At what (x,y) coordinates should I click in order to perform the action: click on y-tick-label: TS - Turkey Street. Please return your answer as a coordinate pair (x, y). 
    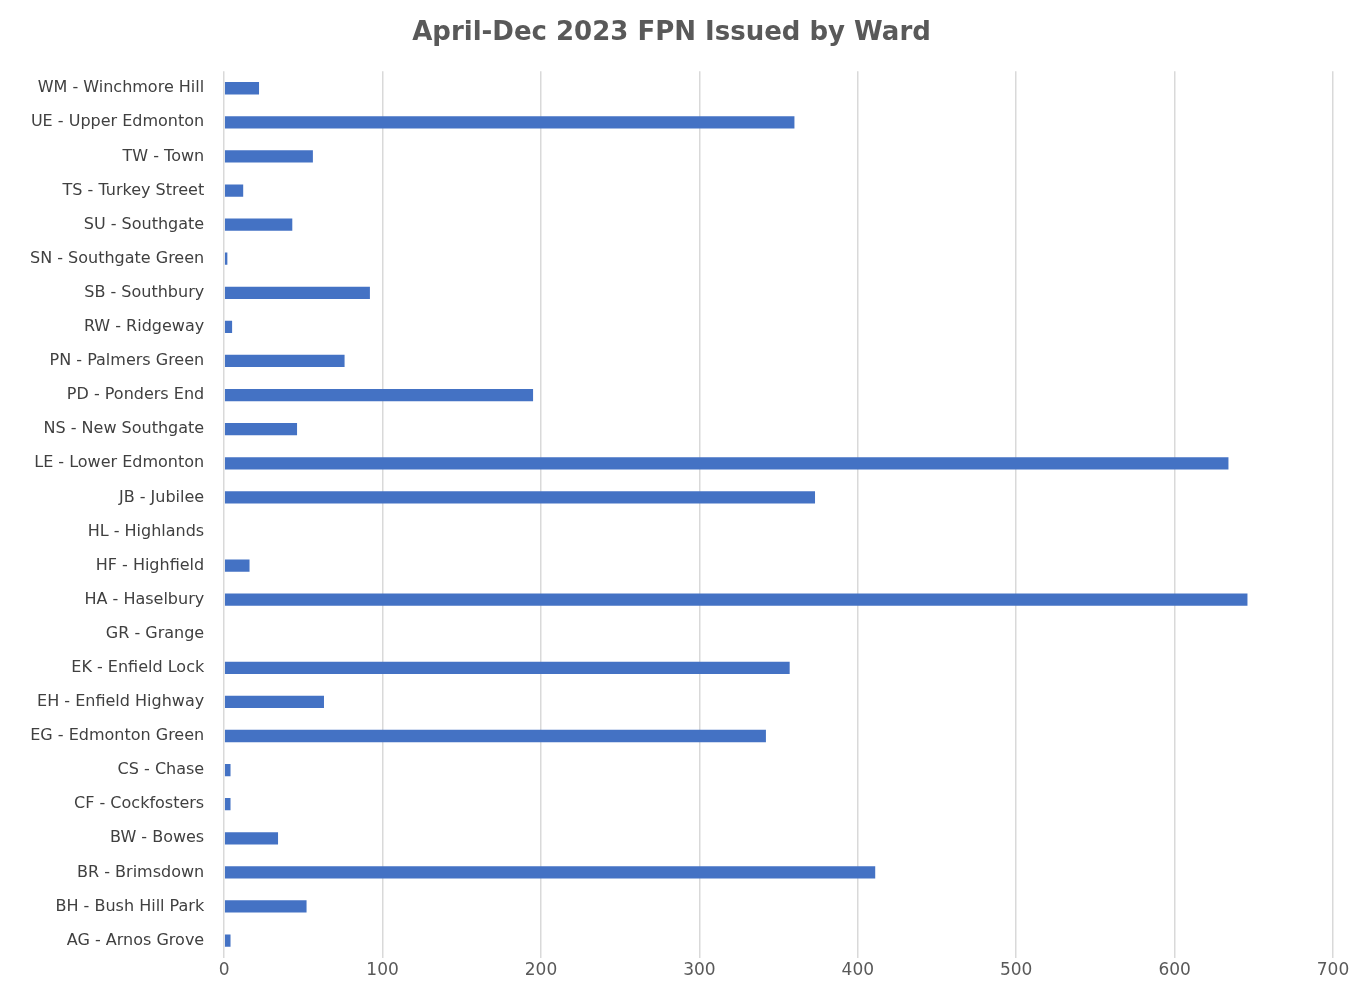
    Looking at the image, I should click on (133, 189).